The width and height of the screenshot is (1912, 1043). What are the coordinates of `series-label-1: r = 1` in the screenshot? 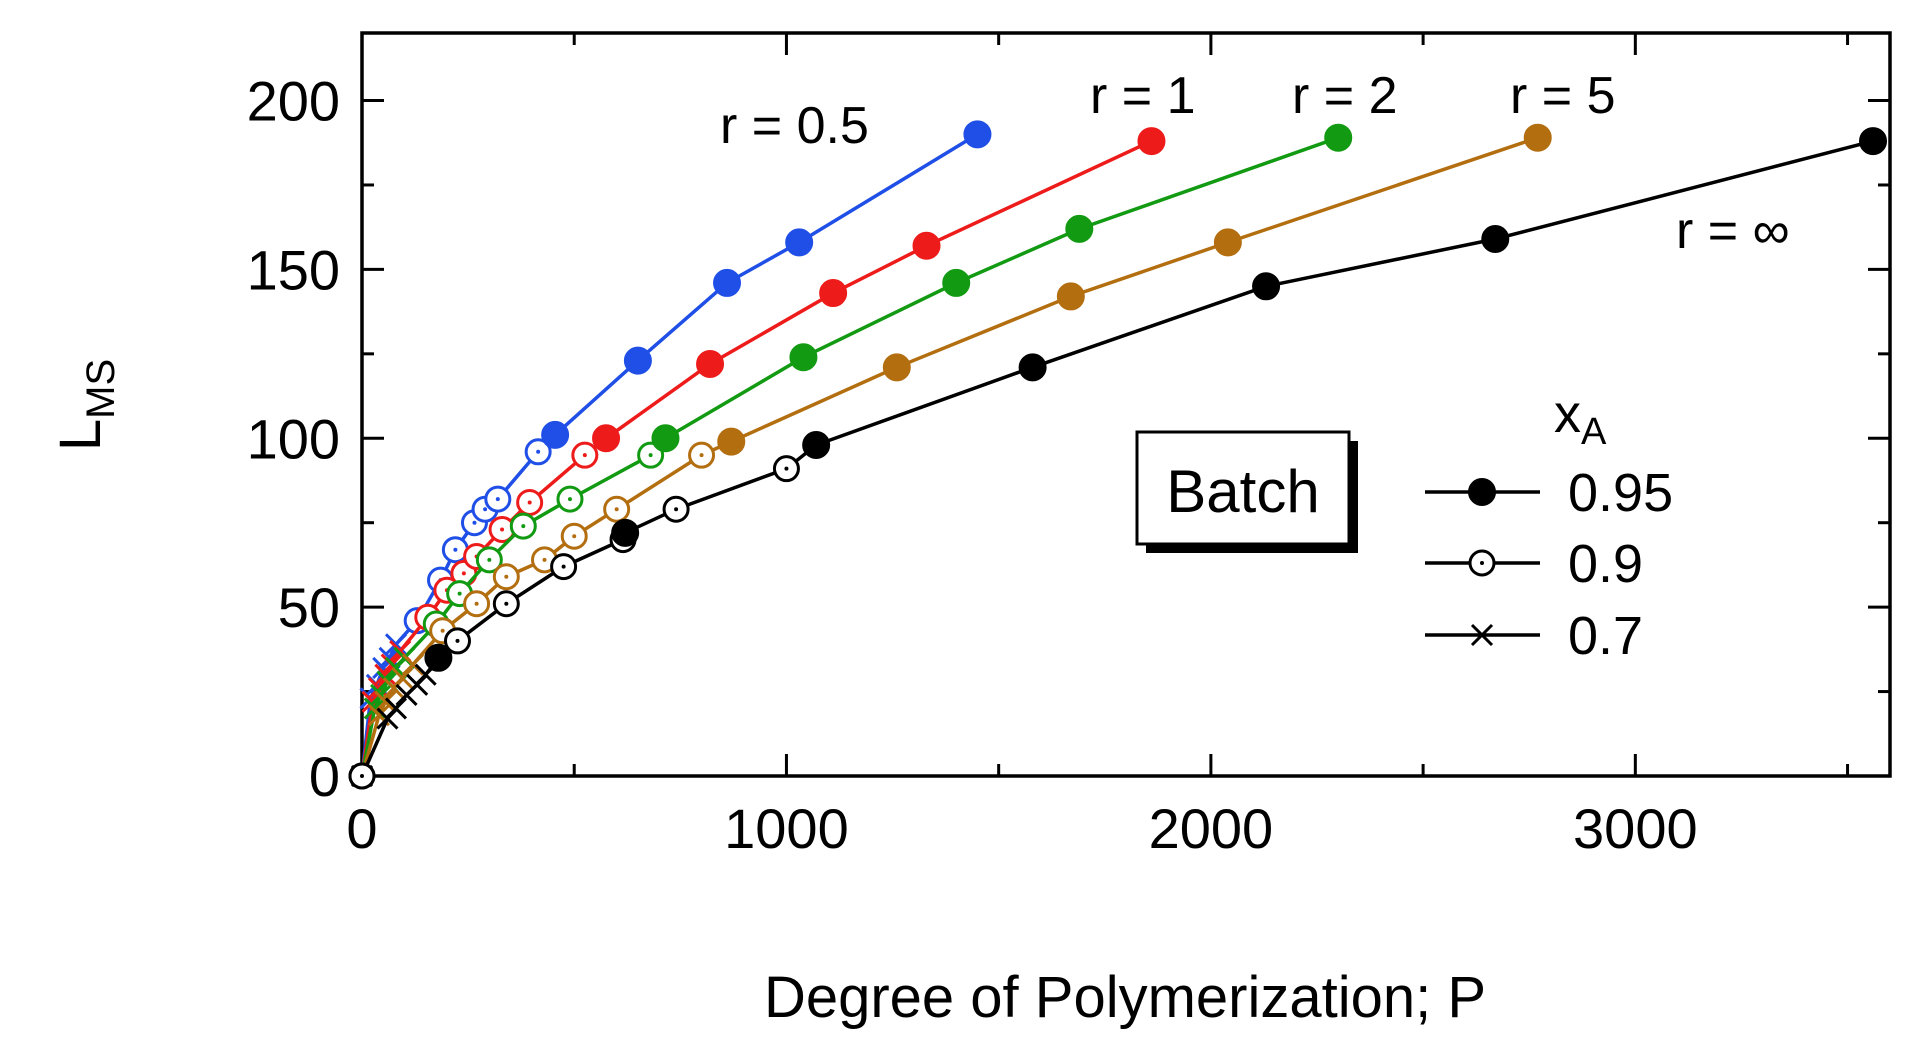 It's located at (1143, 96).